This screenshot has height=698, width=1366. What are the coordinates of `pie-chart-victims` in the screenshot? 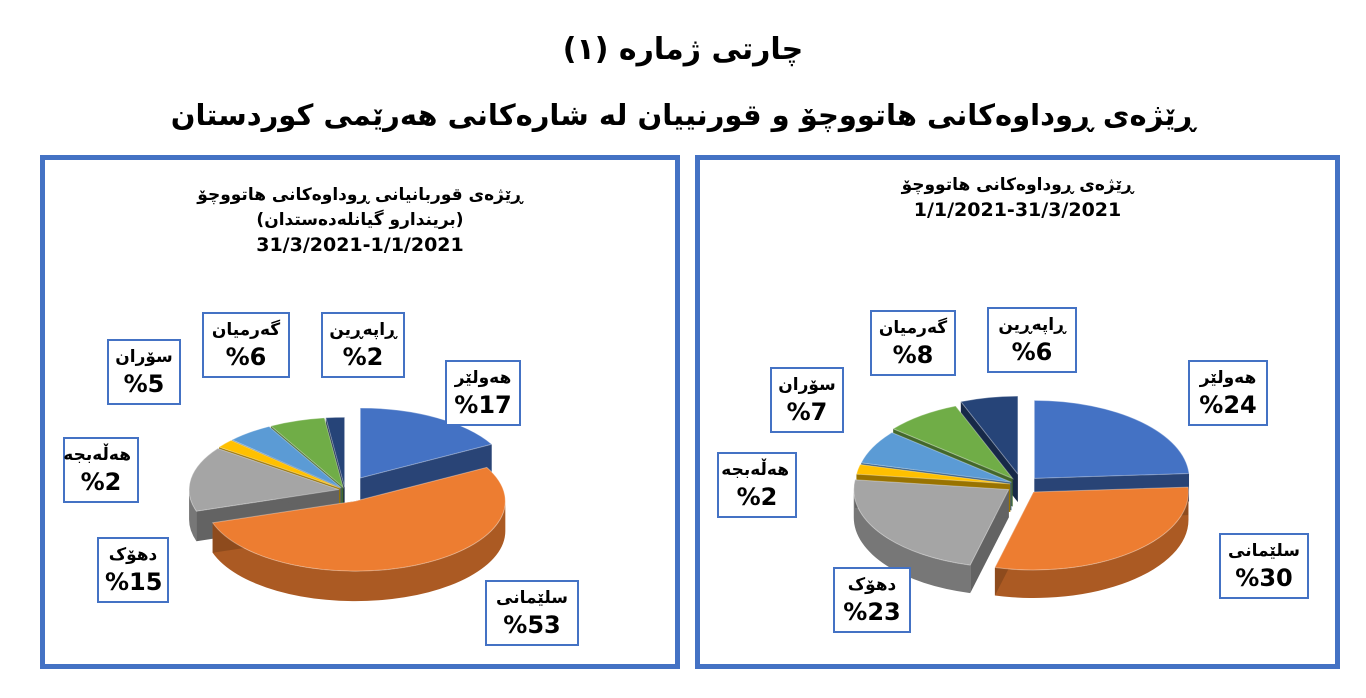 It's located at (347, 504).